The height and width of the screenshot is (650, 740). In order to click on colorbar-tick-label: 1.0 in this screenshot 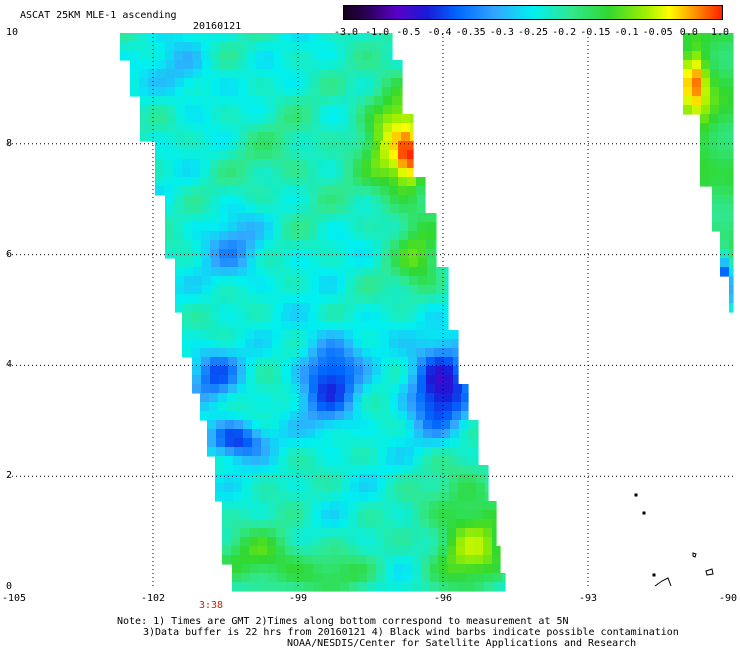, I will do `click(720, 32)`.